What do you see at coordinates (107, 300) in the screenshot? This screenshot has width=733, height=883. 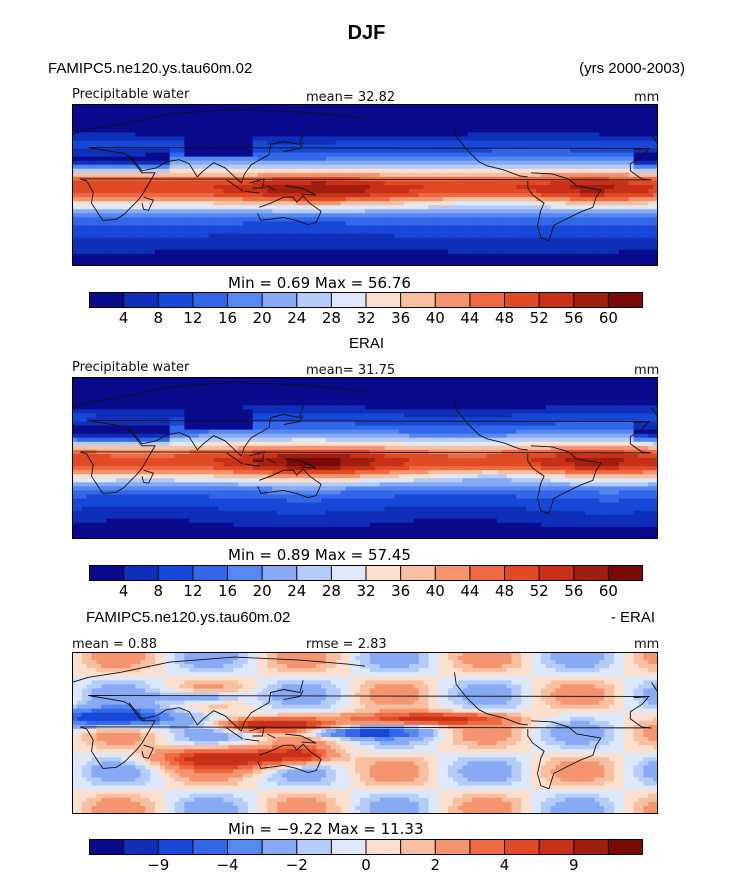 I see `colorbar-swatch` at bounding box center [107, 300].